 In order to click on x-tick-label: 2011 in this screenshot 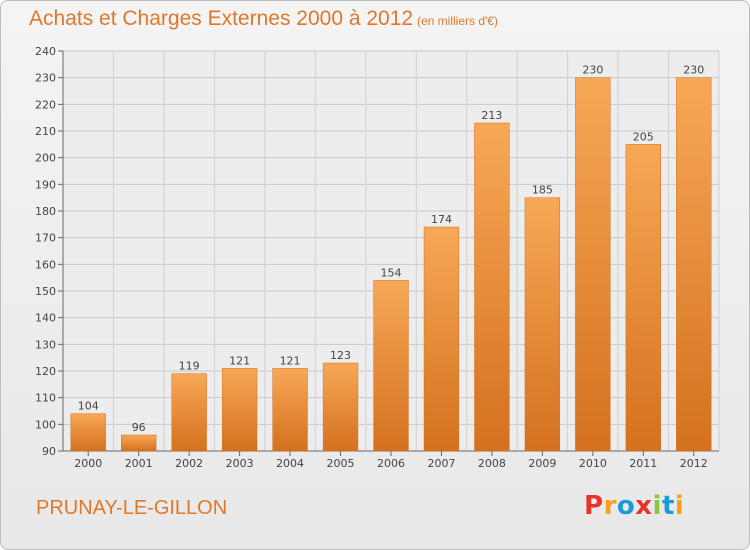, I will do `click(643, 463)`.